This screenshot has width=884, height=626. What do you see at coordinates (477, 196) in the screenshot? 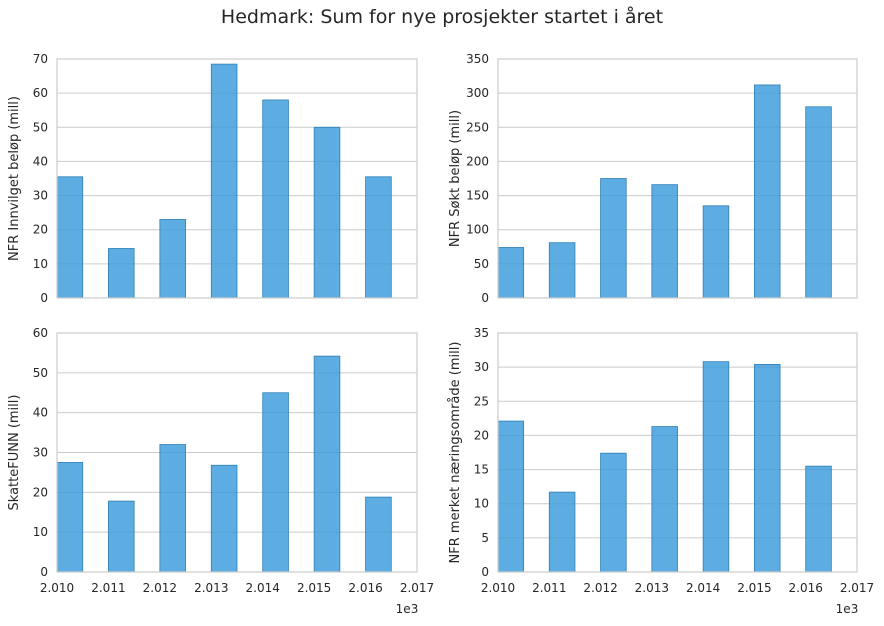
I see `y-tick-label: 150` at bounding box center [477, 196].